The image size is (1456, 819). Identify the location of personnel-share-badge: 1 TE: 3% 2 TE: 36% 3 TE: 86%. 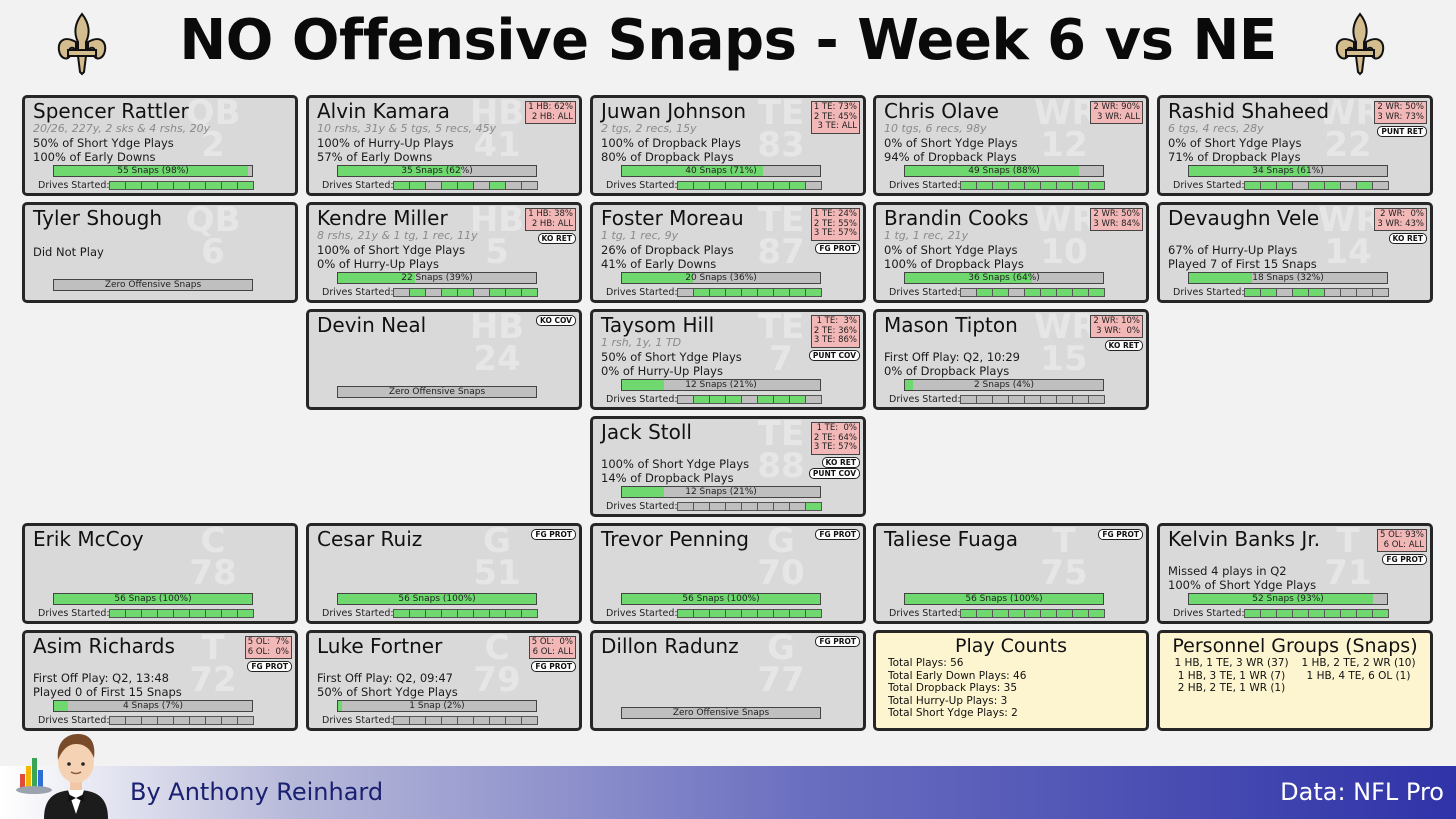
(835, 331).